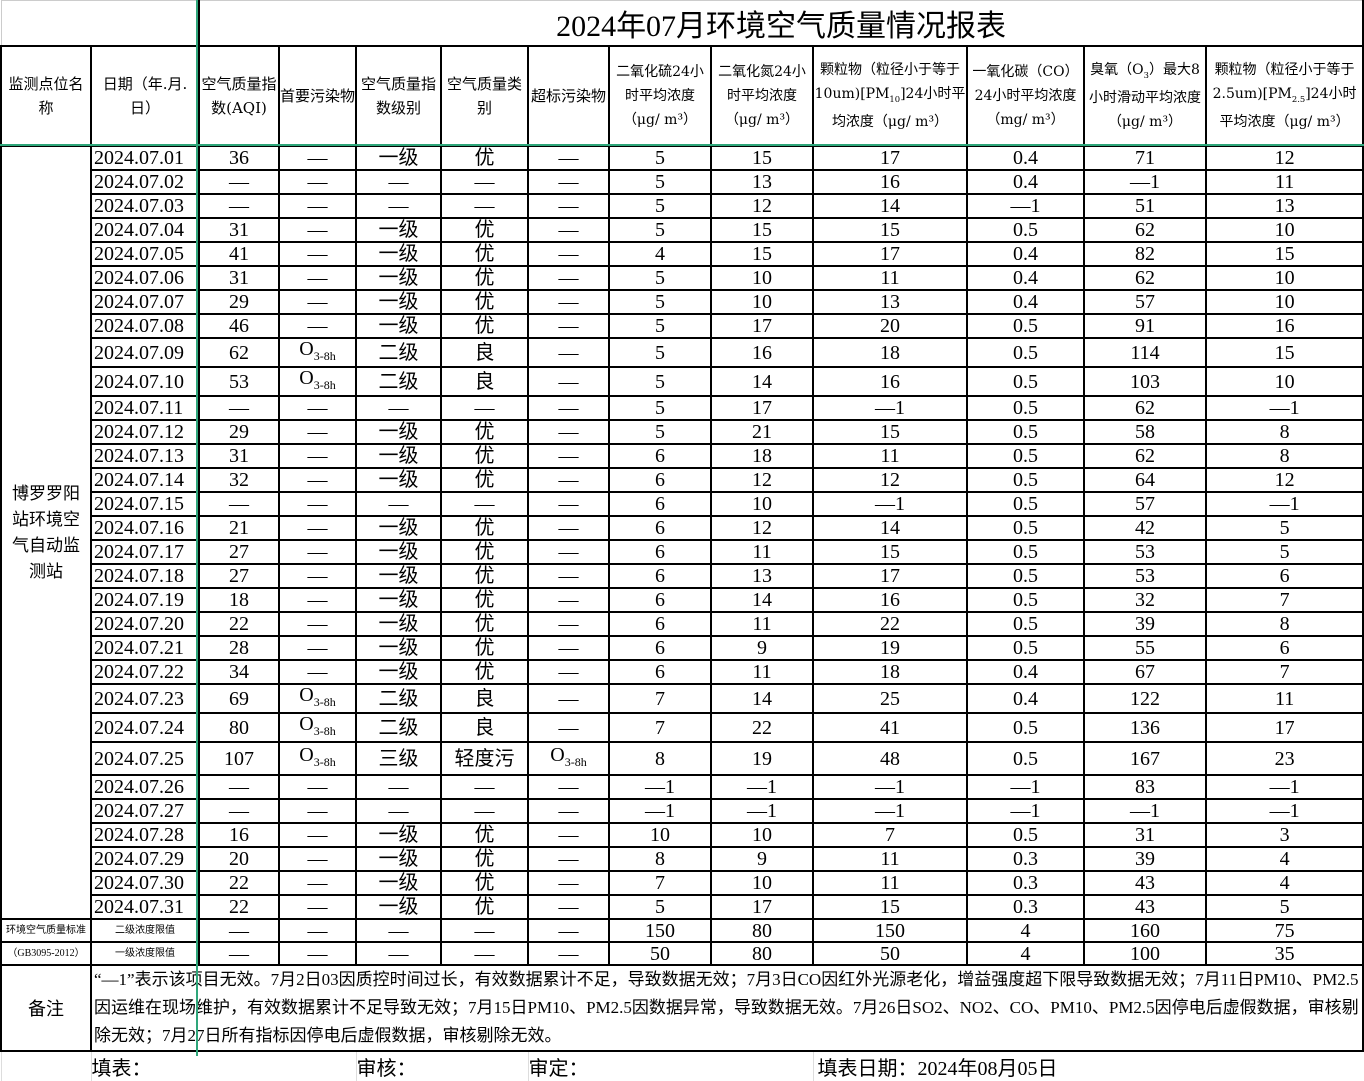 The image size is (1364, 1081). What do you see at coordinates (1284, 158) in the screenshot?
I see `pm25-cell: 12` at bounding box center [1284, 158].